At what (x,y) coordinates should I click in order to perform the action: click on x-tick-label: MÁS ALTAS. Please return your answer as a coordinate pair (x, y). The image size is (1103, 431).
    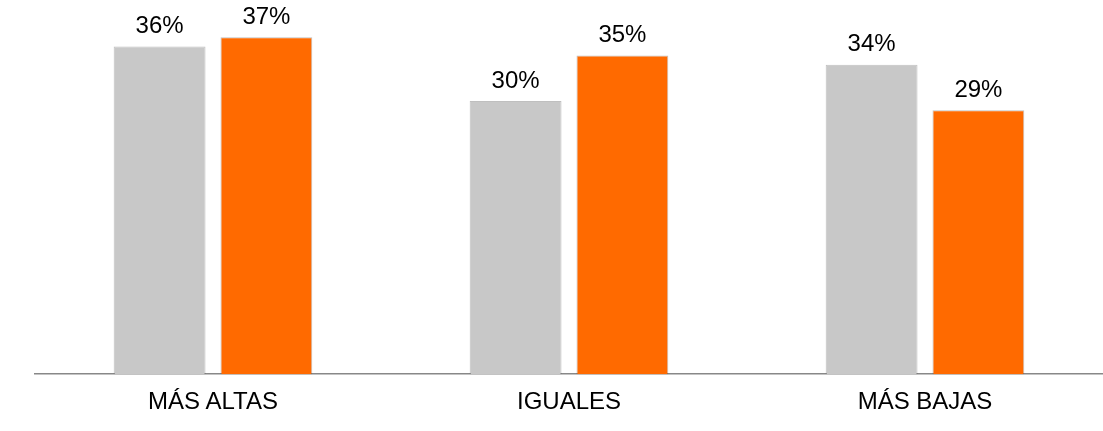
    Looking at the image, I should click on (213, 401).